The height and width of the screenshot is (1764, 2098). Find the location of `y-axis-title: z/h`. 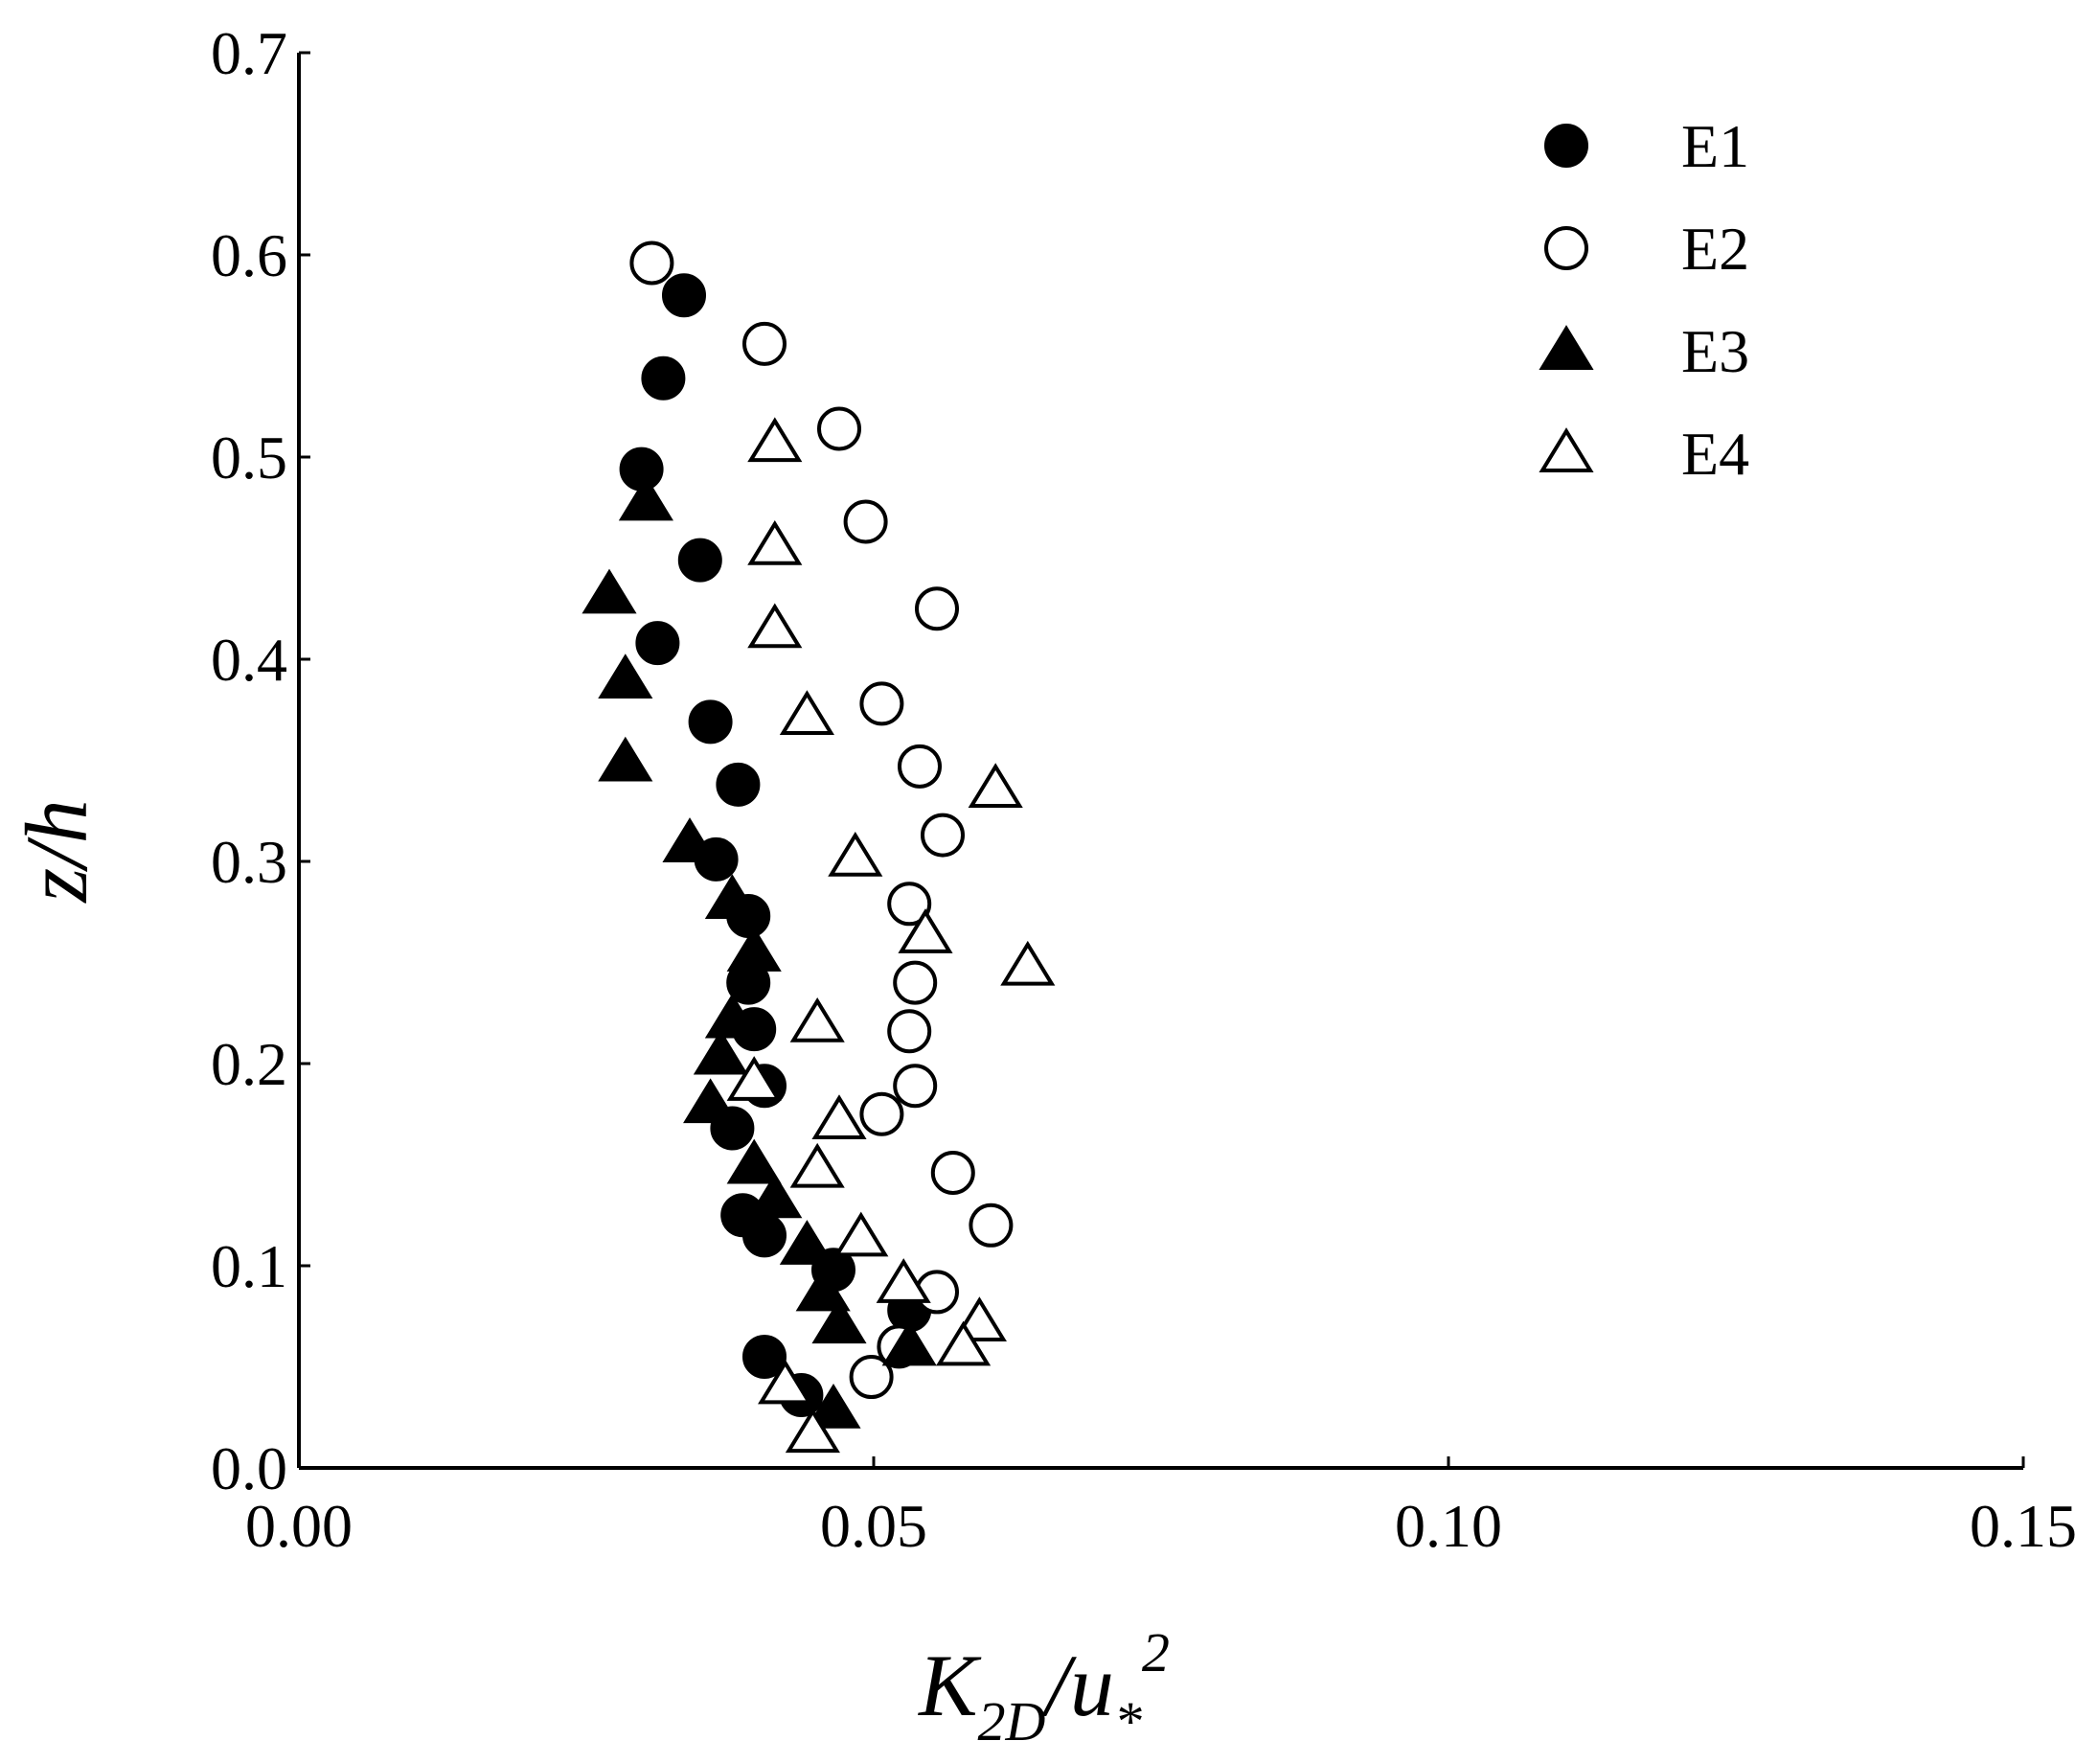

y-axis-title: z/h is located at coordinates (56, 851).